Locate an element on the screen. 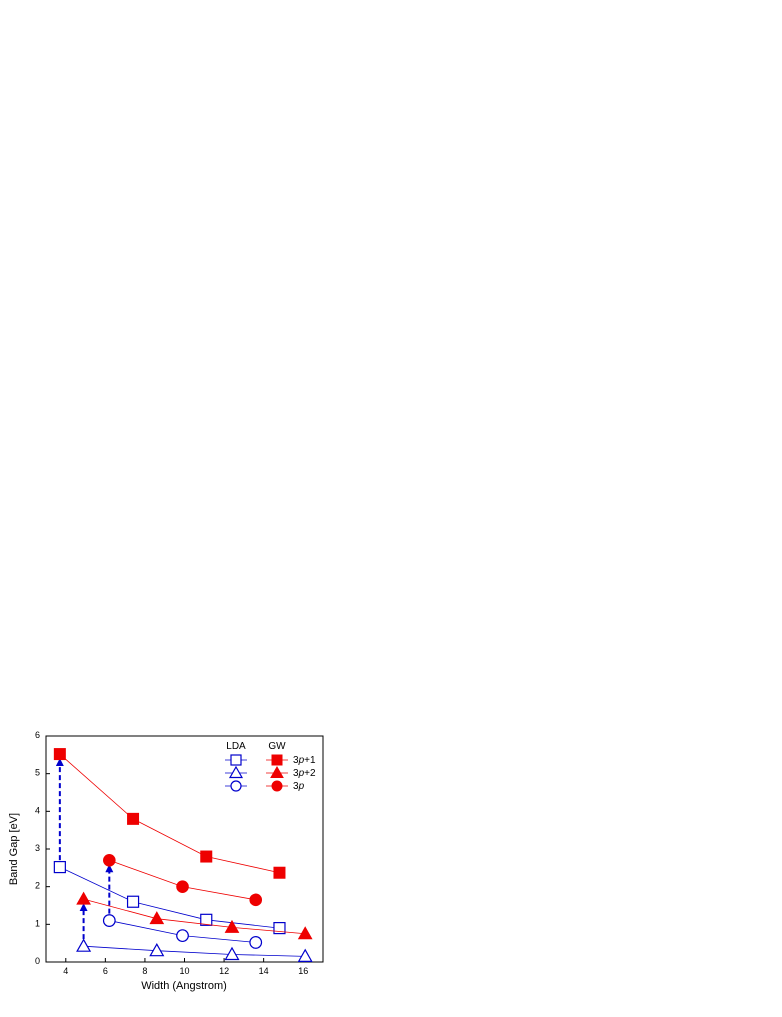  y-axis-label: Band Gap [eV] is located at coordinates (14, 849).